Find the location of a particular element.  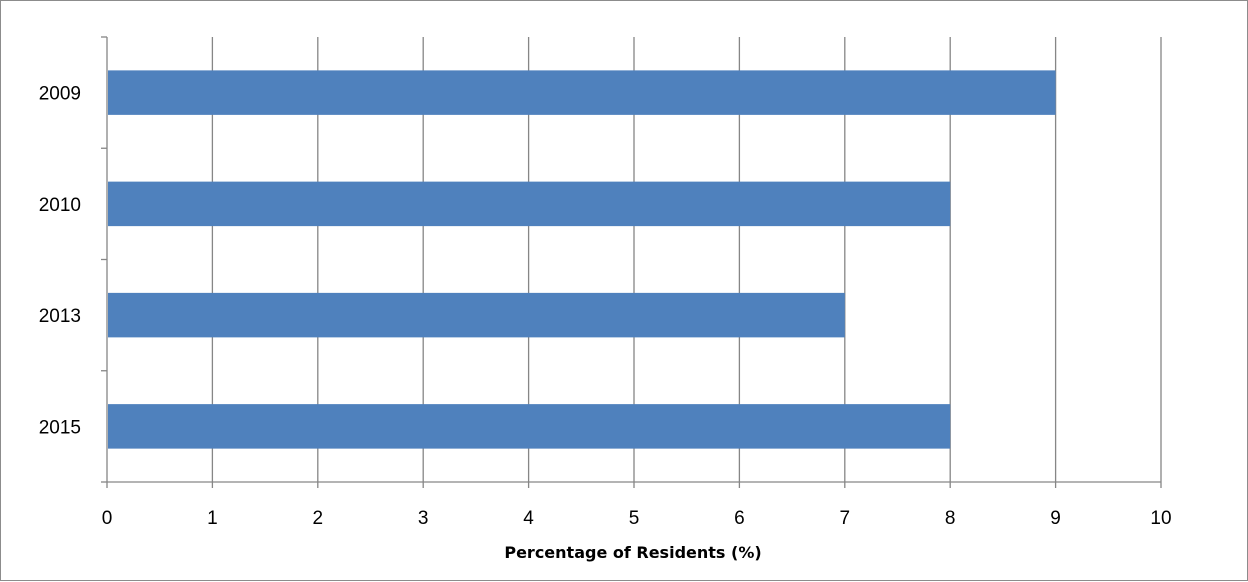

y-tick-label-2013: 2013 is located at coordinates (60, 316).